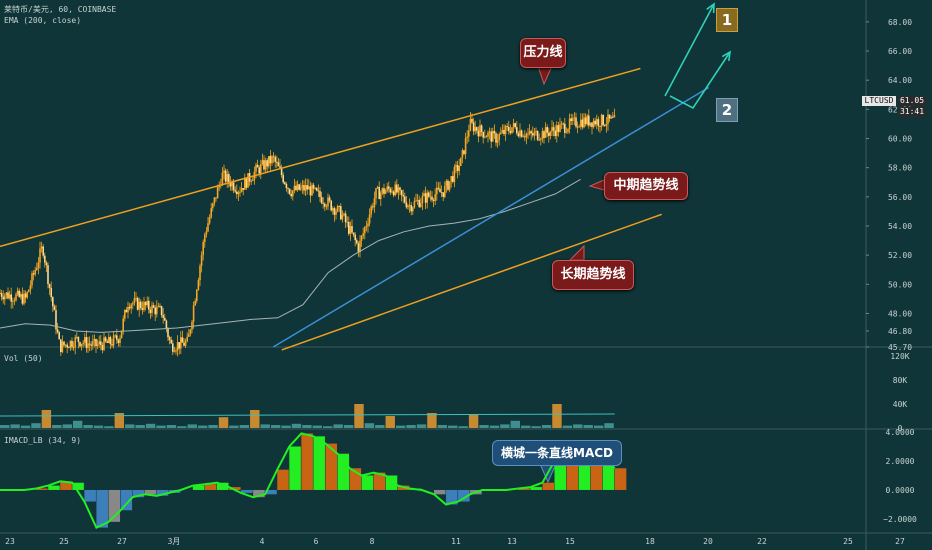  I want to click on scenario-1-arrow-head, so click(710, 8).